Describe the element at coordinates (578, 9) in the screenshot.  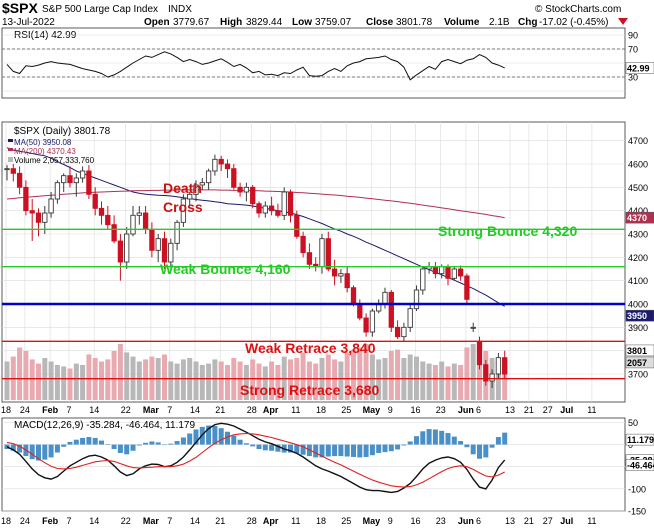
I see `watermark: © StockCharts.com` at that location.